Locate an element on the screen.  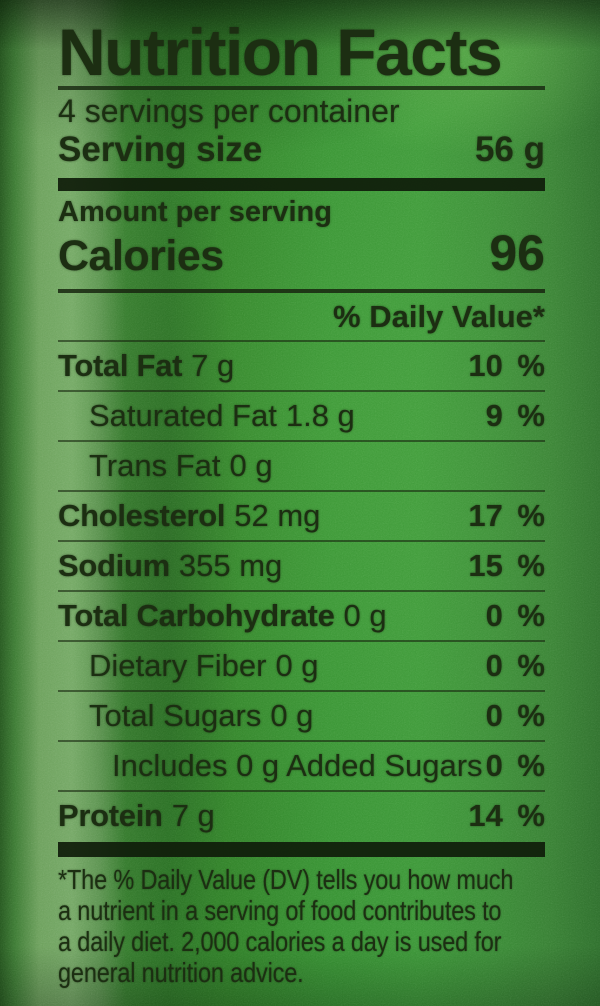
nutrient-row-cholesterol: Cholesterol 52 mg 17 % is located at coordinates (301, 516).